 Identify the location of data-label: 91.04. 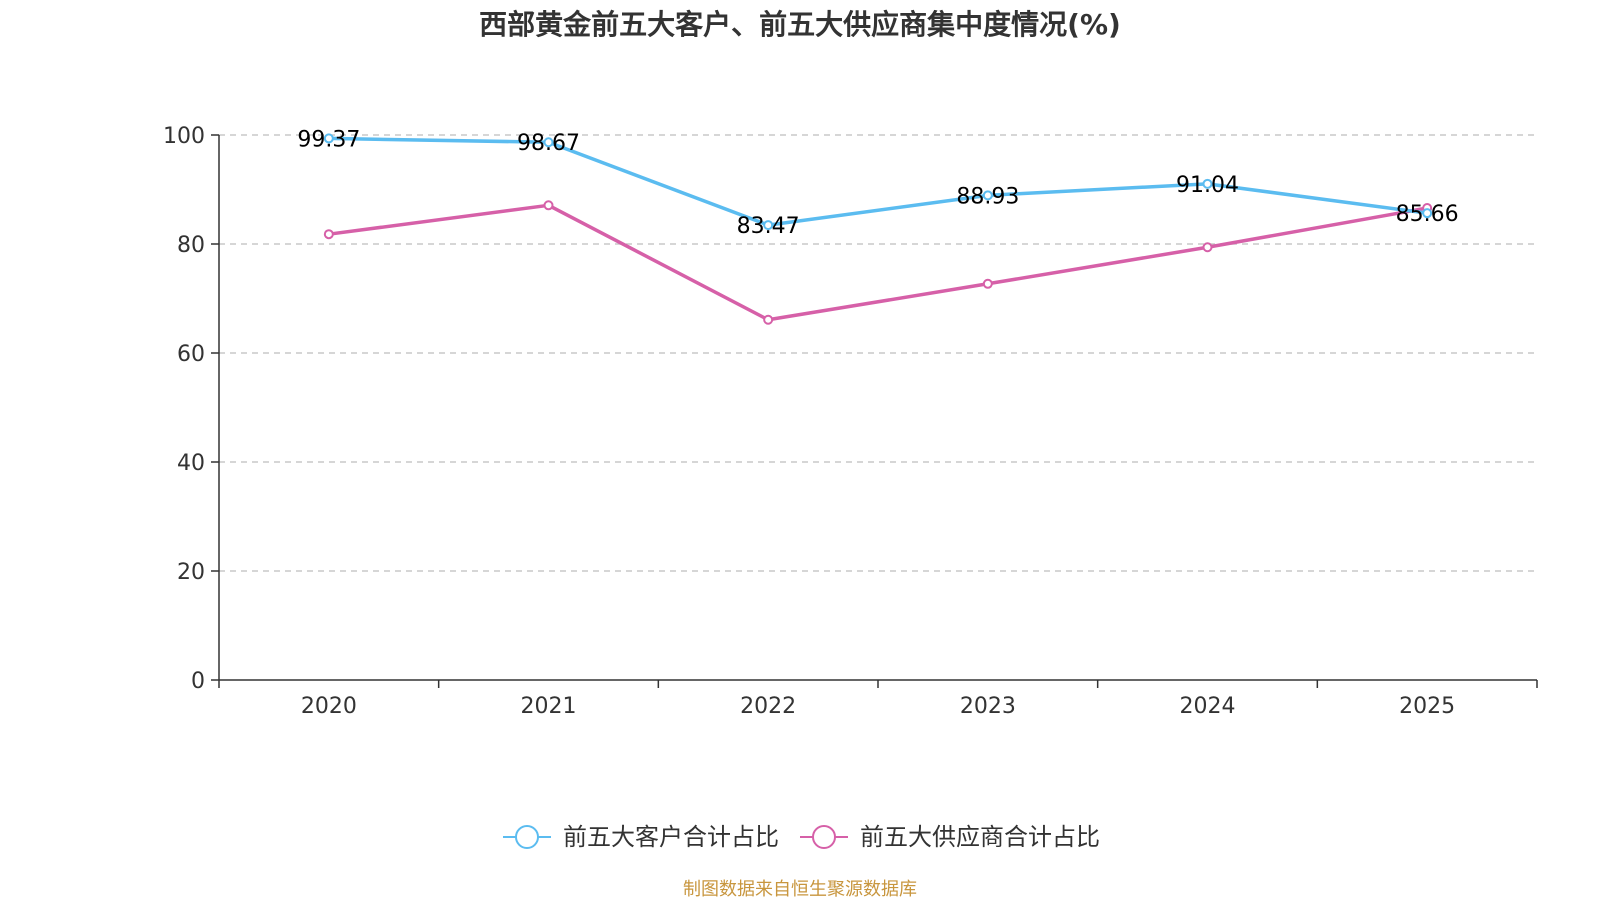
(1207, 185).